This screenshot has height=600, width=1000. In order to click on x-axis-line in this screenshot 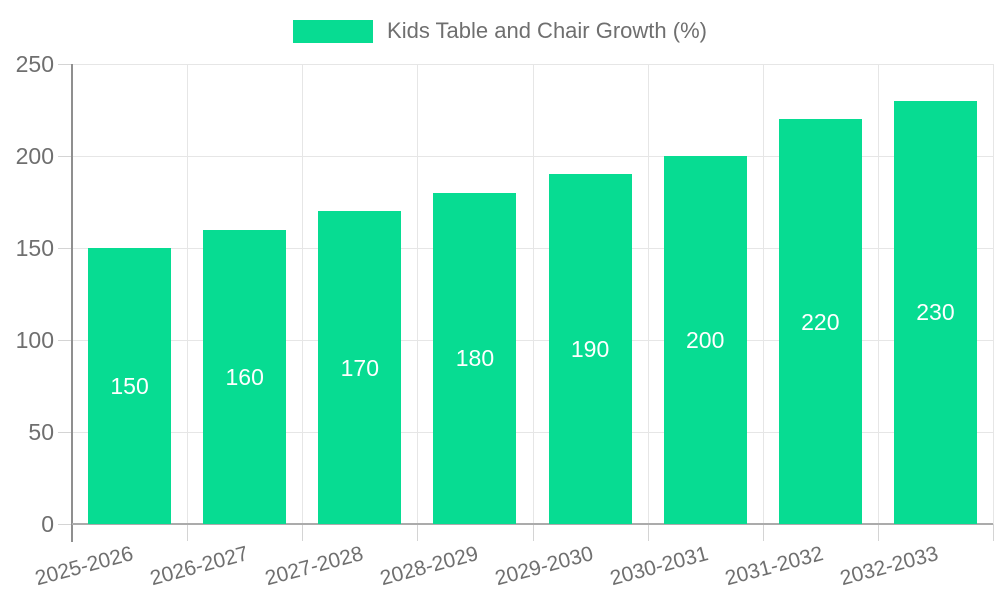, I will do `click(532, 524)`.